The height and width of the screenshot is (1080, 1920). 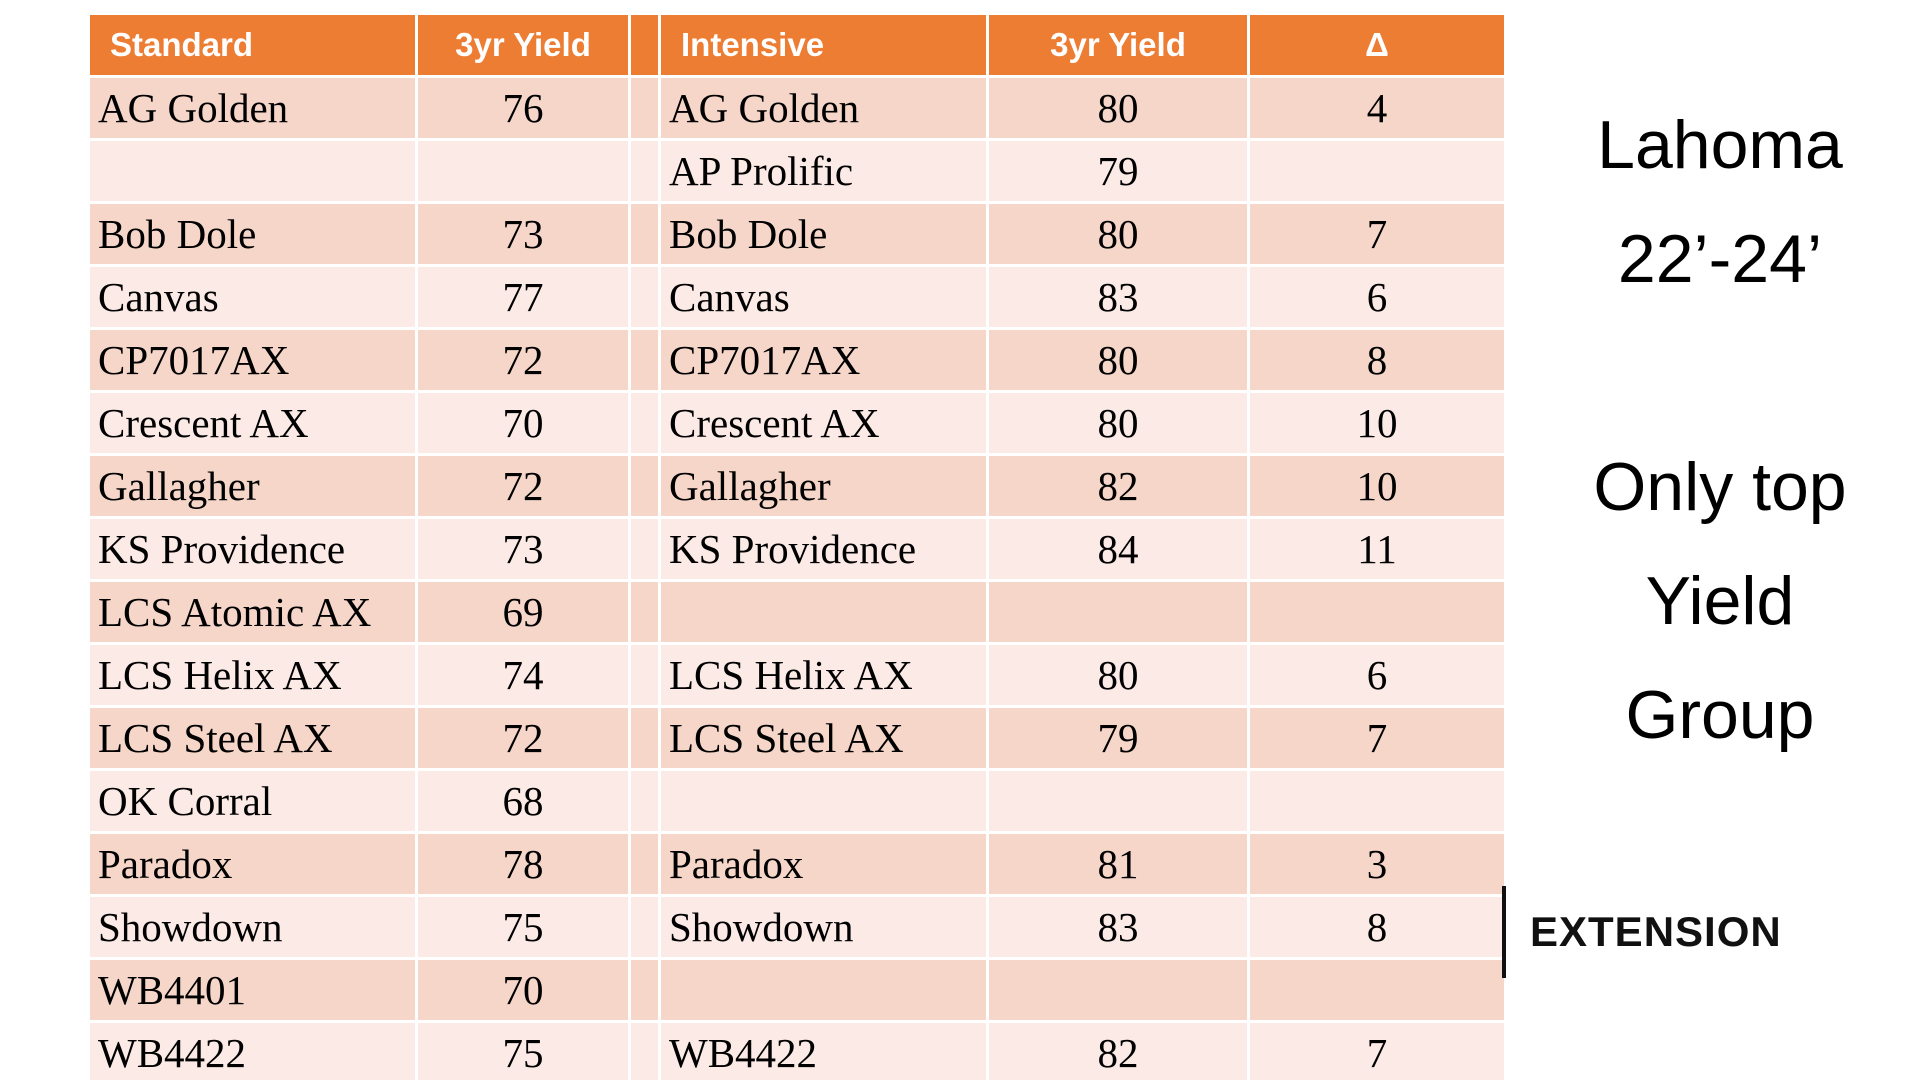 What do you see at coordinates (1720, 145) in the screenshot?
I see `location-line-1: Lahoma` at bounding box center [1720, 145].